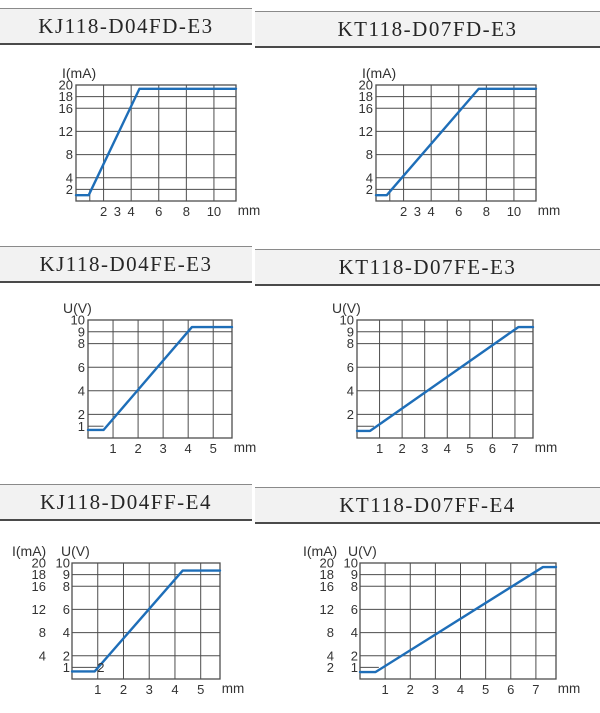 The image size is (600, 713). Describe the element at coordinates (126, 502) in the screenshot. I see `chart-title-kj118-d04ff-e4: KJ118-D04FF-E4` at that location.